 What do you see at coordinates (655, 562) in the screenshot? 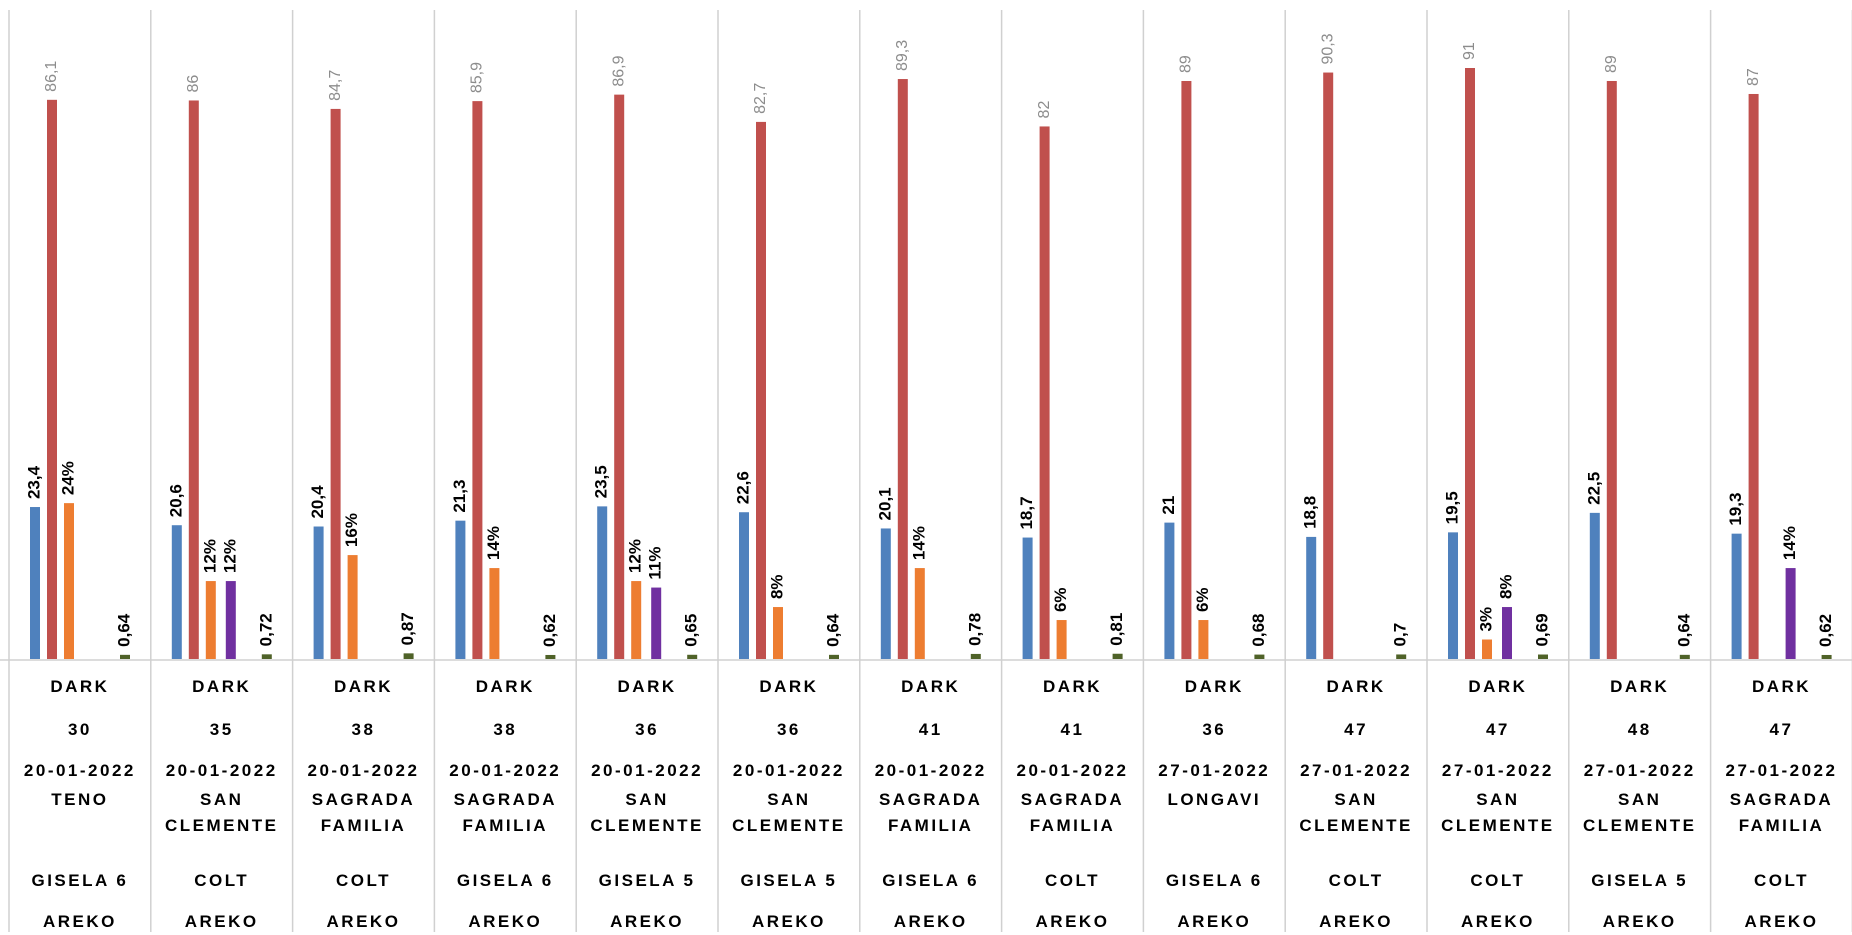
I see `value-label: 11%` at bounding box center [655, 562].